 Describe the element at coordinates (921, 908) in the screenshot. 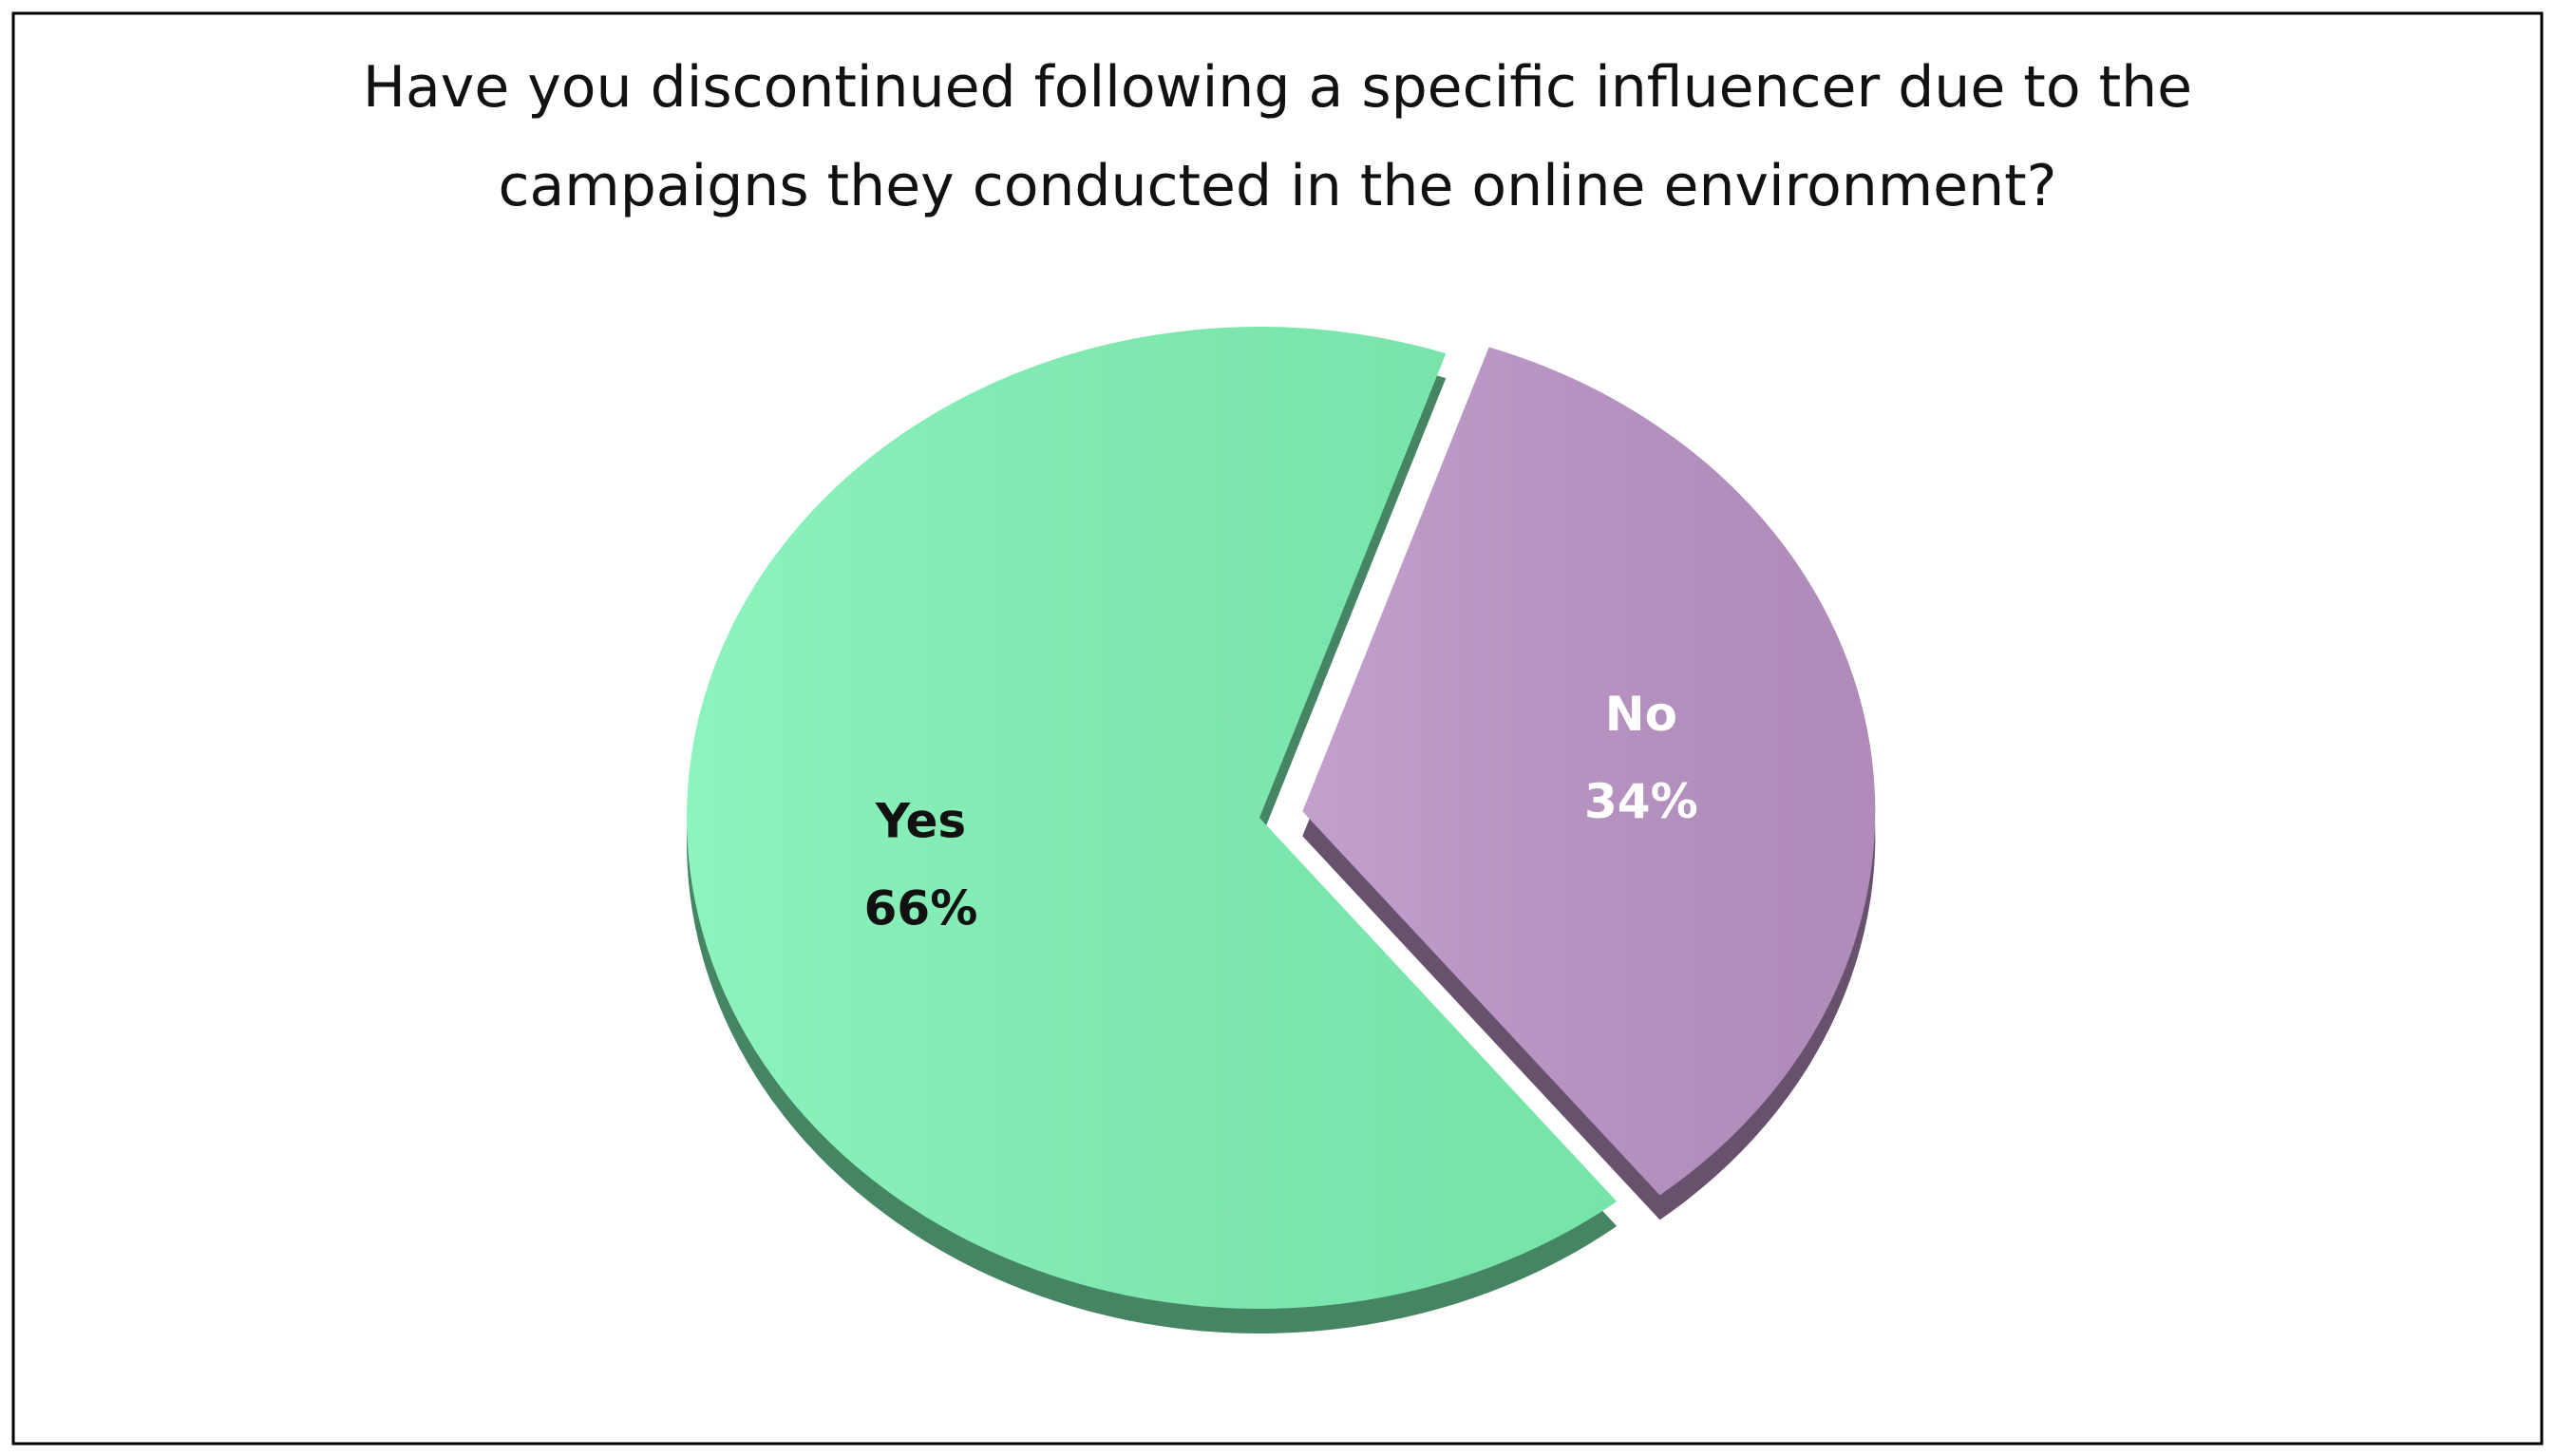

I see `slice-value-label: 66%` at that location.